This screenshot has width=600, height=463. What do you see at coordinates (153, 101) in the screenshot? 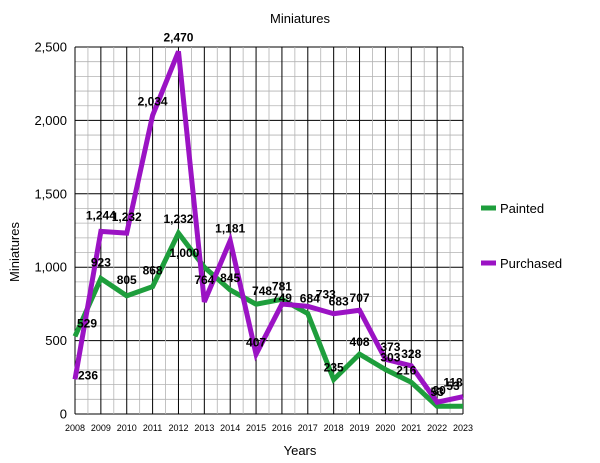
I see `data-label-purchased: 2,034` at bounding box center [153, 101].